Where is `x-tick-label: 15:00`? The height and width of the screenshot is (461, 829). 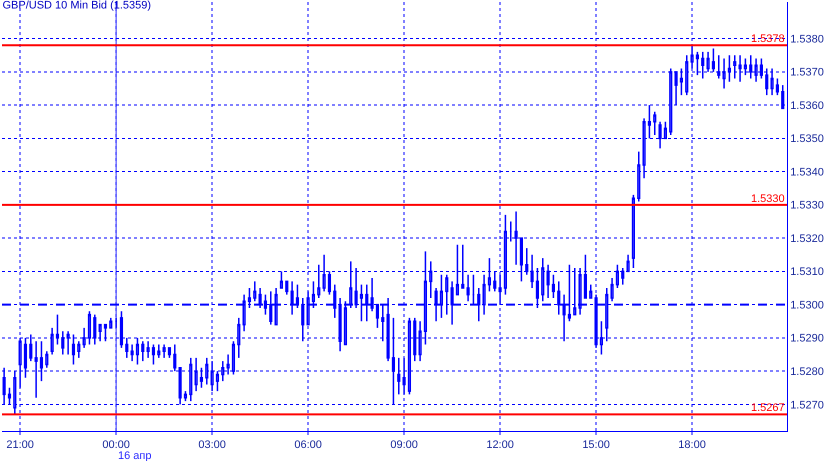
x-tick-label: 15:00 is located at coordinates (596, 445).